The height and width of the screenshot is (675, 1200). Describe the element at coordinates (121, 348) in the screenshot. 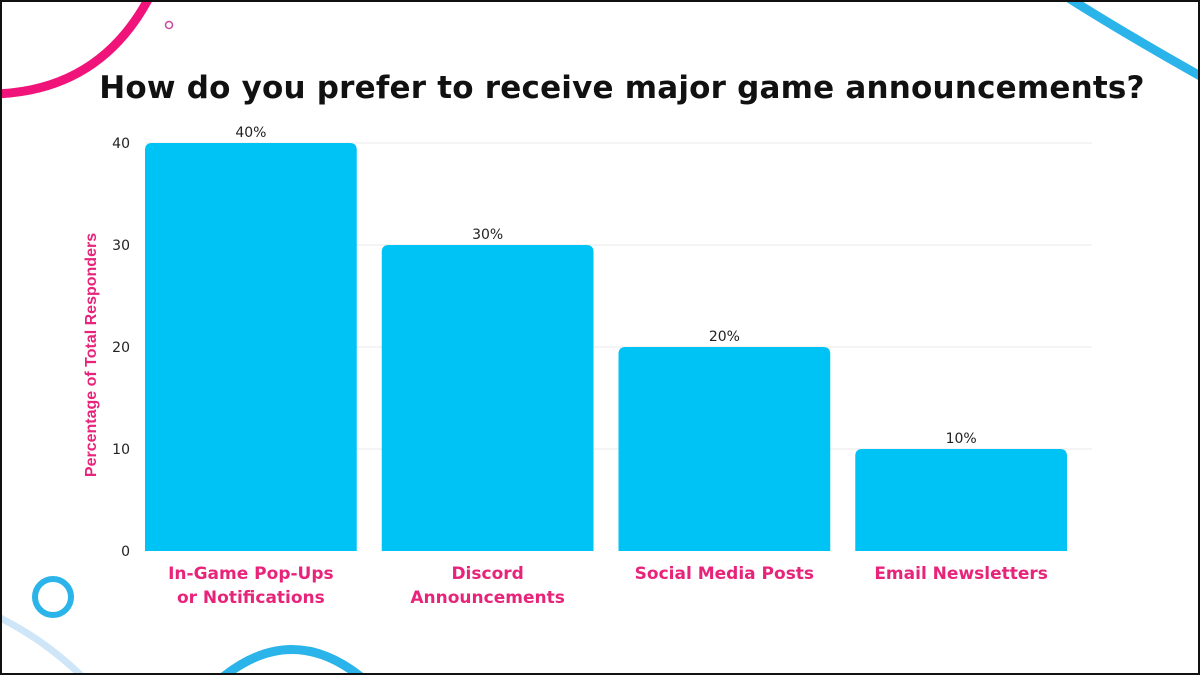

I see `y-tick-label: 20` at that location.